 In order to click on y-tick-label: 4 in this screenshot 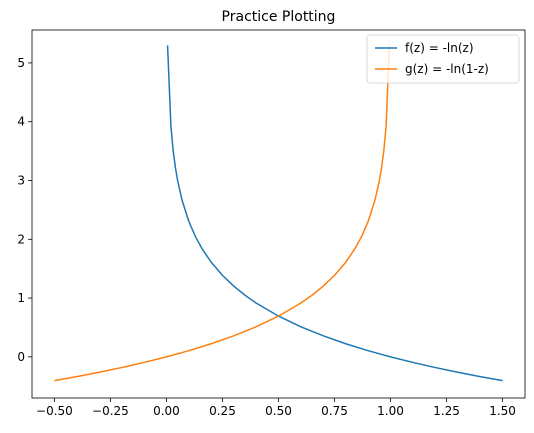, I will do `click(21, 122)`.